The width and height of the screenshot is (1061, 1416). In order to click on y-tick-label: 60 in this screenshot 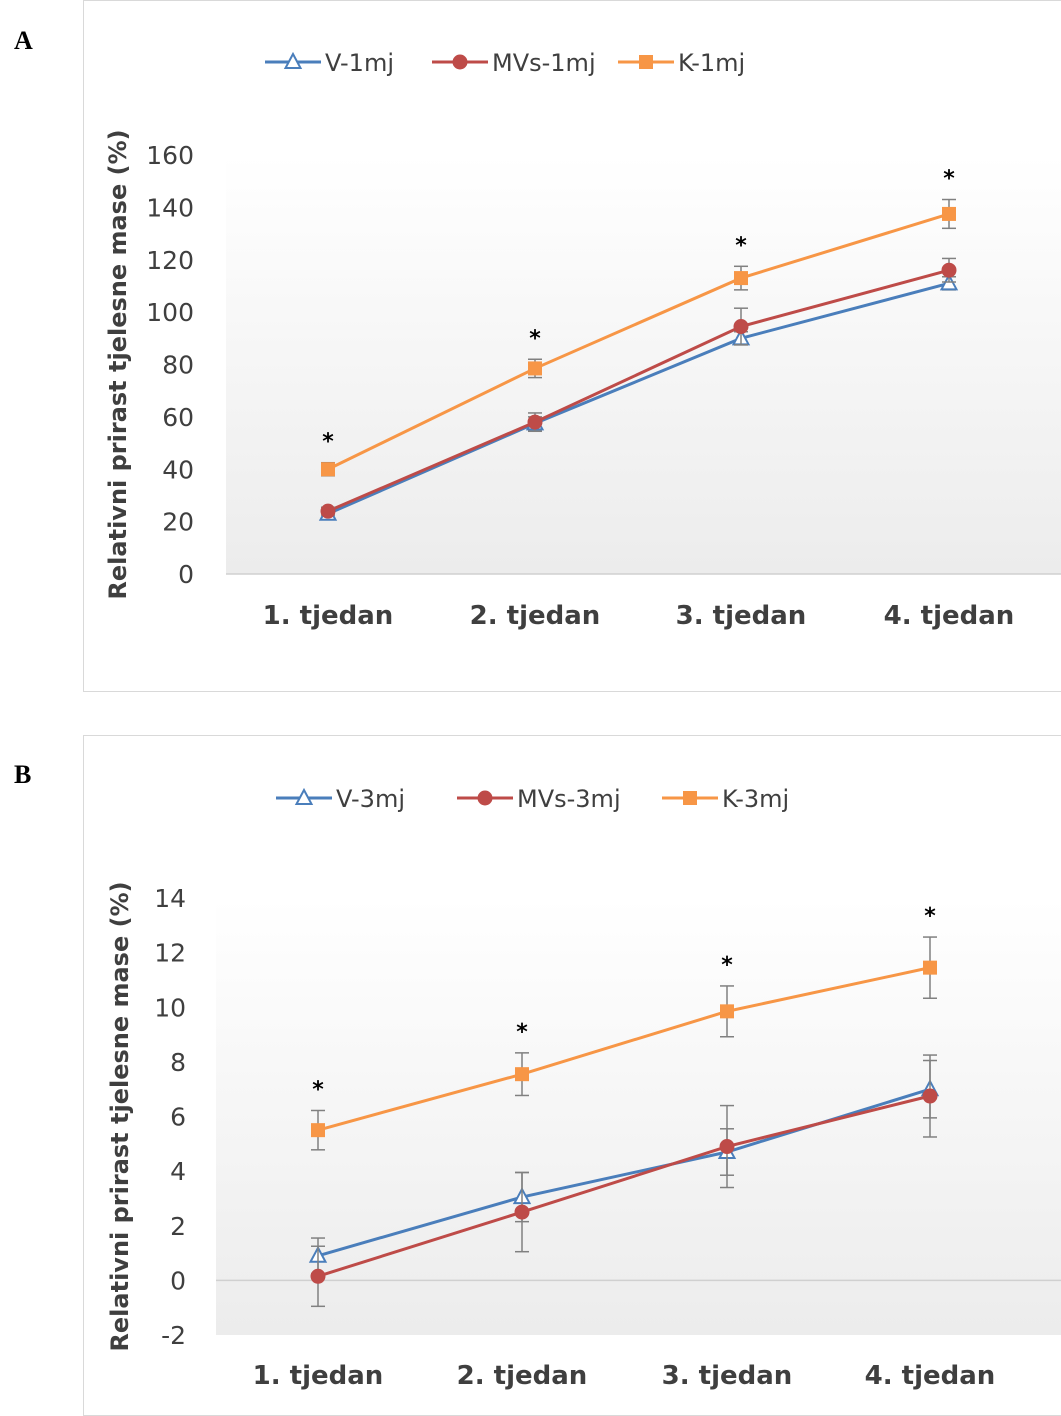, I will do `click(178, 417)`.